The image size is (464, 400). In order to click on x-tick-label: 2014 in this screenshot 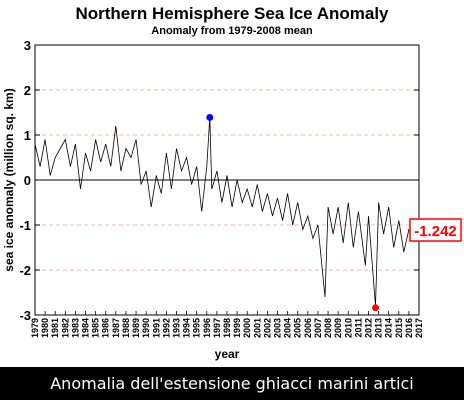, I will do `click(389, 328)`.